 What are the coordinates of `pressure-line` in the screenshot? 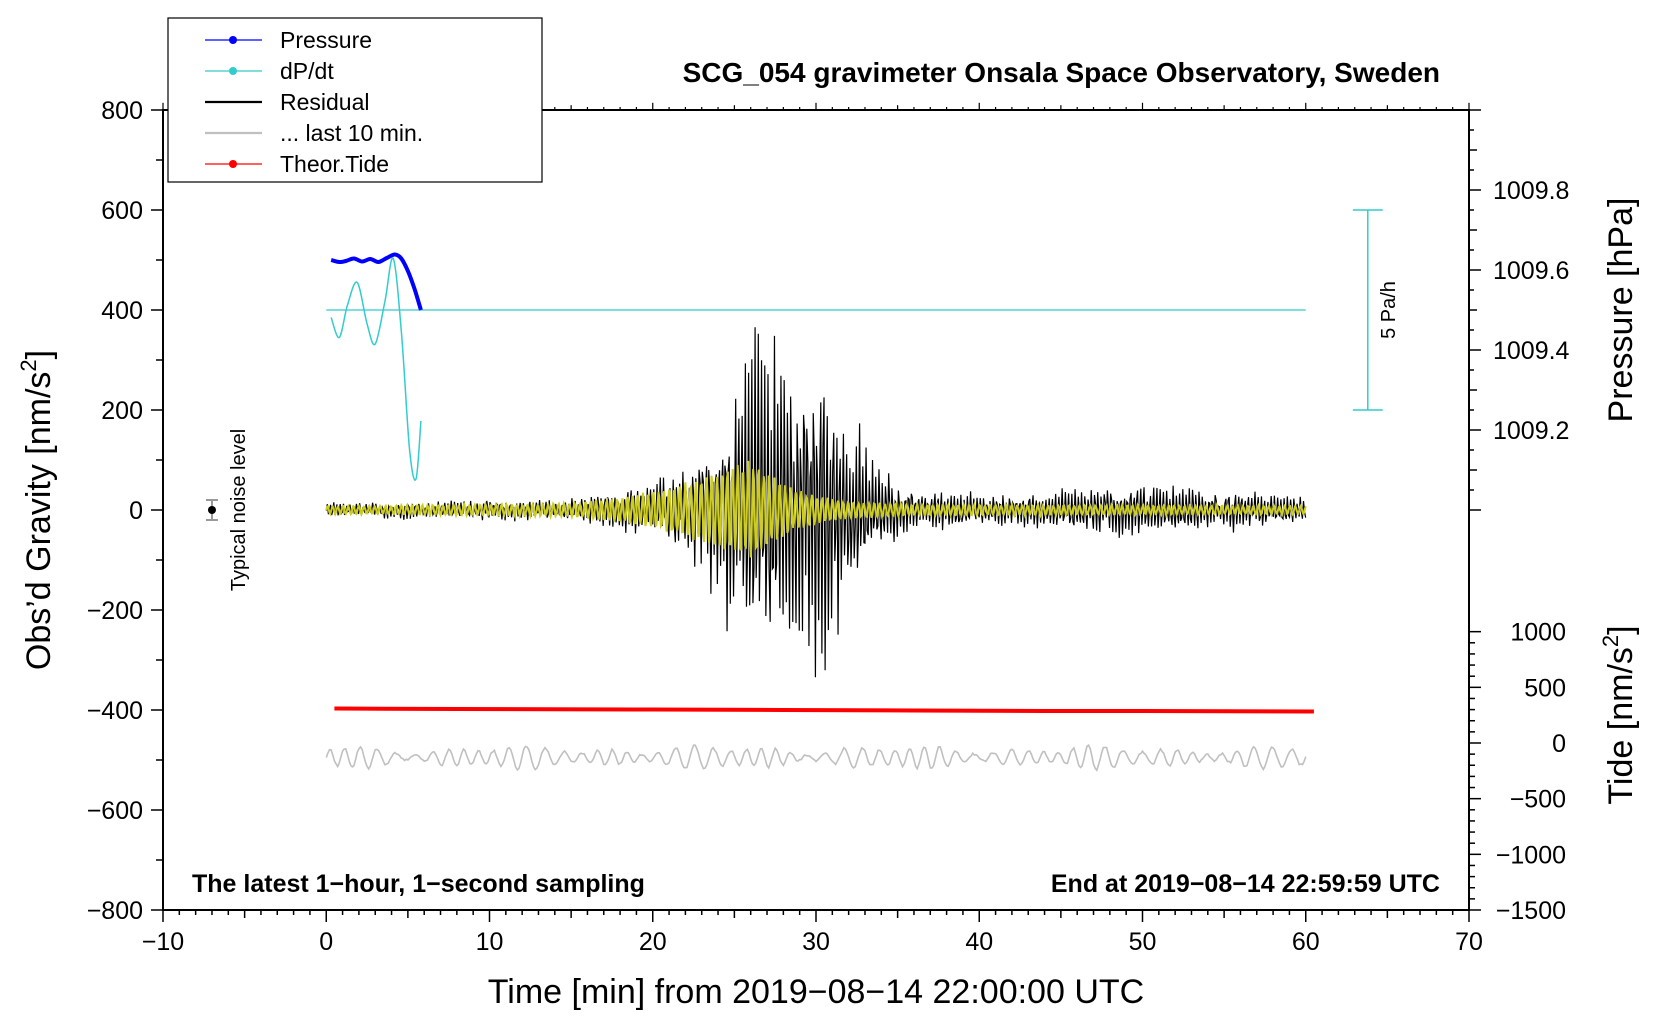 It's located at (376, 281).